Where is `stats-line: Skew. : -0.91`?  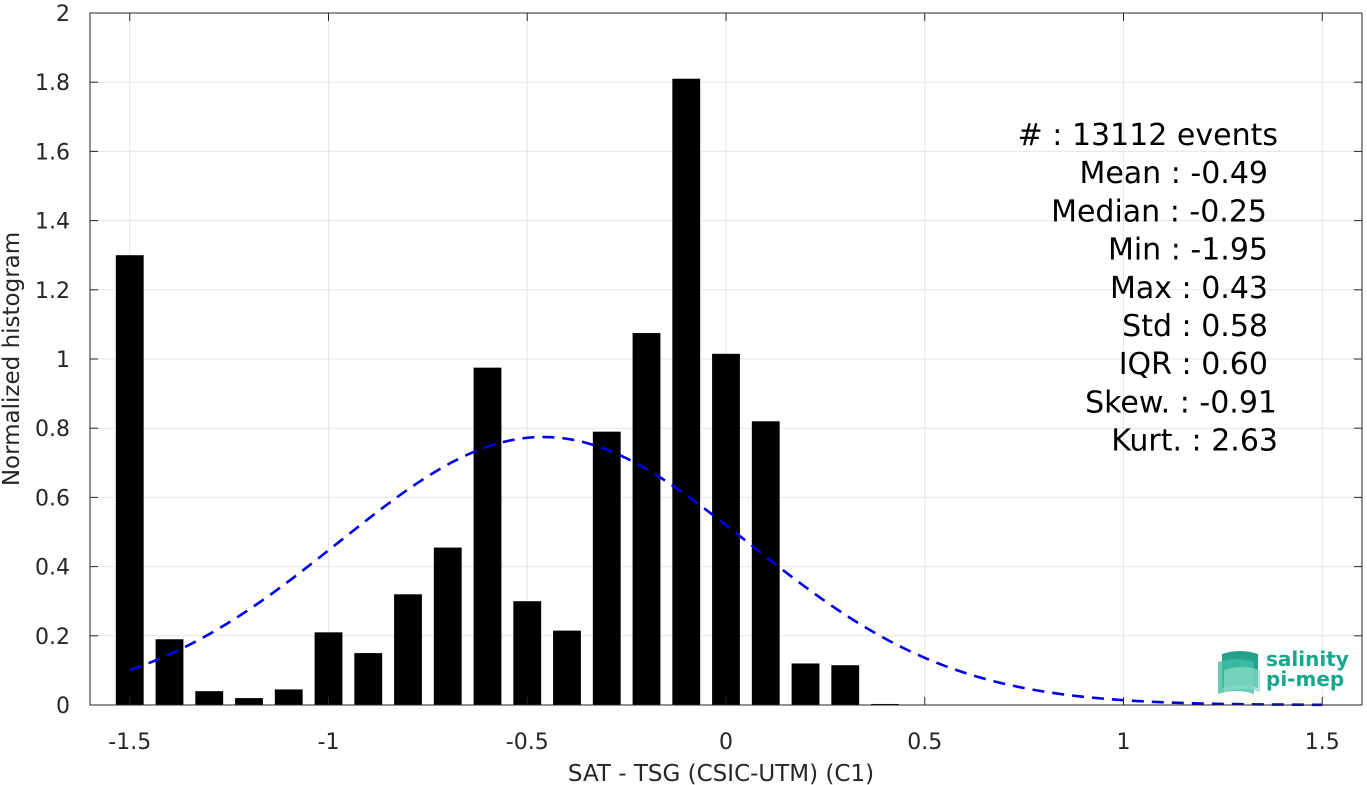 stats-line: Skew. : -0.91 is located at coordinates (1181, 402).